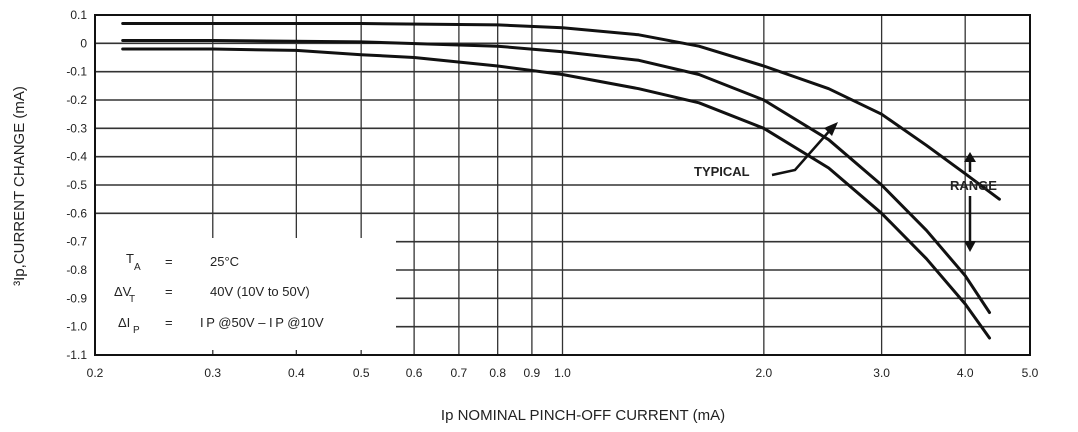 Image resolution: width=1078 pixels, height=432 pixels. Describe the element at coordinates (132, 299) in the screenshot. I see `condition-subscript: T` at that location.